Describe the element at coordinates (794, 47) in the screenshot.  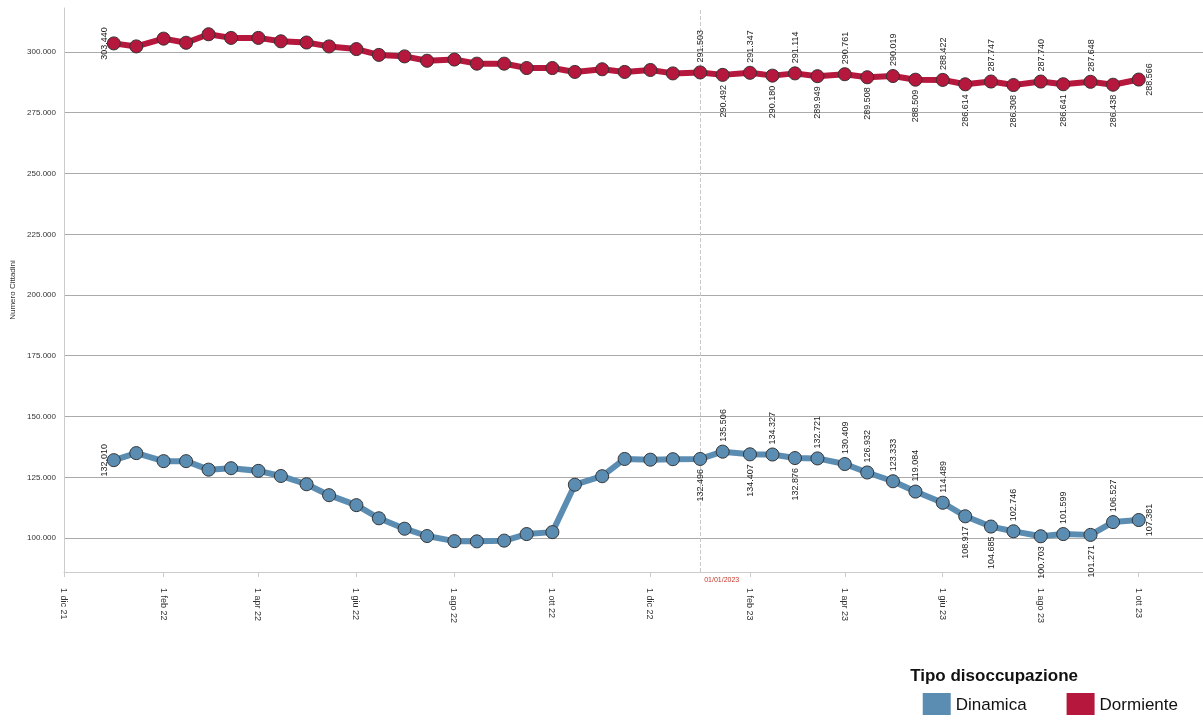
I see `data-label: 291.114` at that location.